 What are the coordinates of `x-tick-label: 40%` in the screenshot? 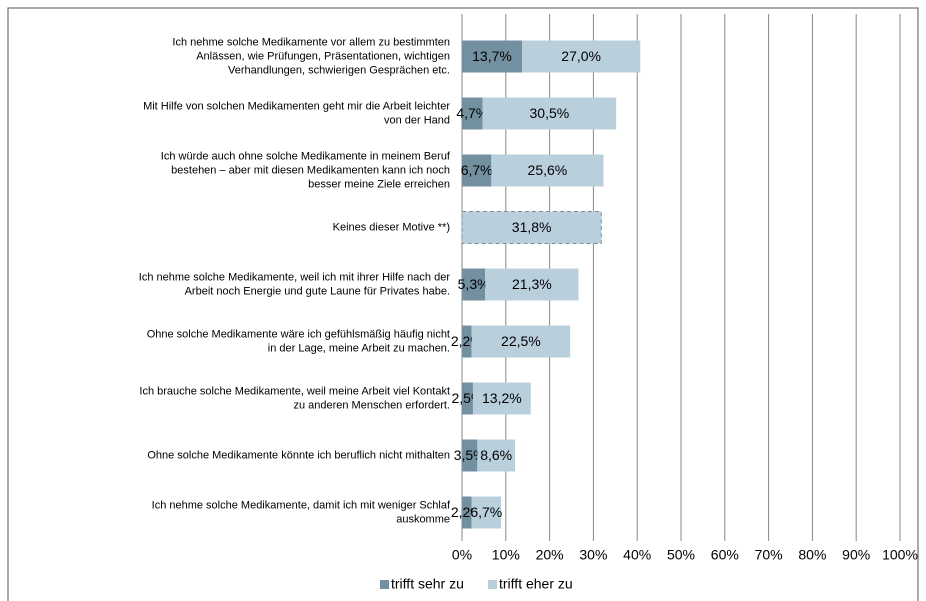 It's located at (637, 555).